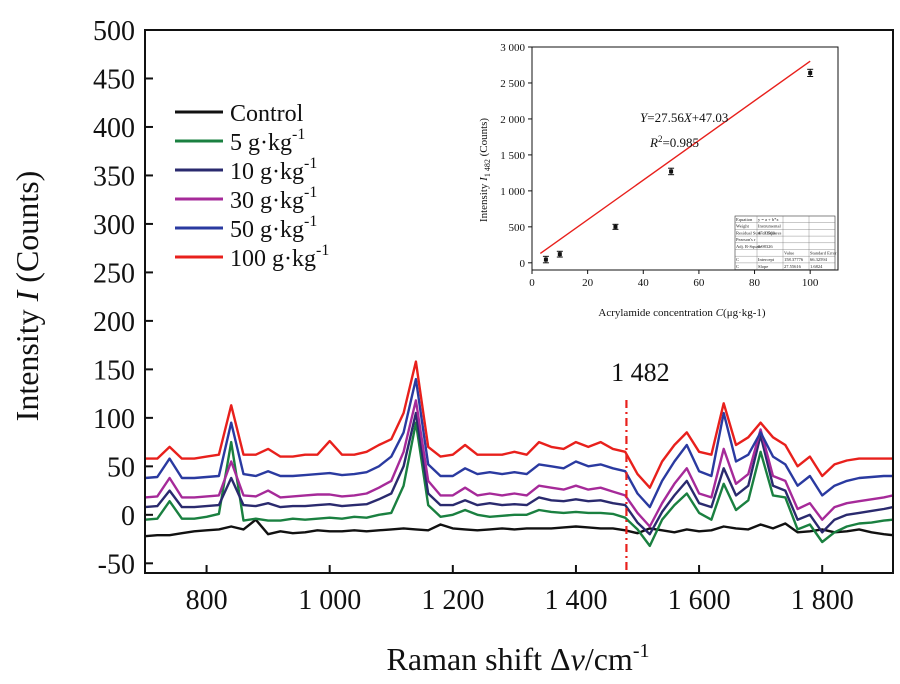  Describe the element at coordinates (656, 313) in the screenshot. I see `inset-x-axis-title-prefix: Acrylamide concentration` at that location.